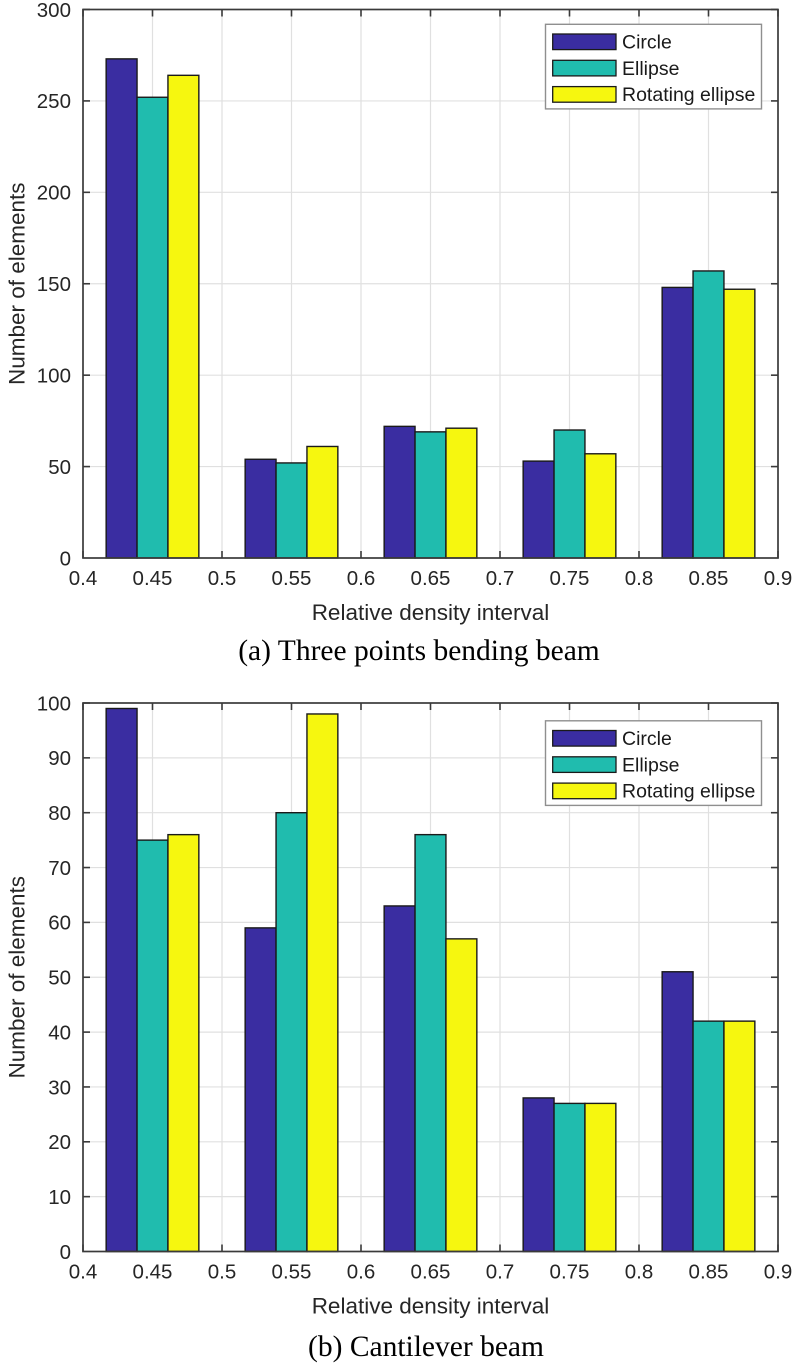 The width and height of the screenshot is (800, 1370). Describe the element at coordinates (419, 651) in the screenshot. I see `svg-text: (a) Three points bending beam` at that location.